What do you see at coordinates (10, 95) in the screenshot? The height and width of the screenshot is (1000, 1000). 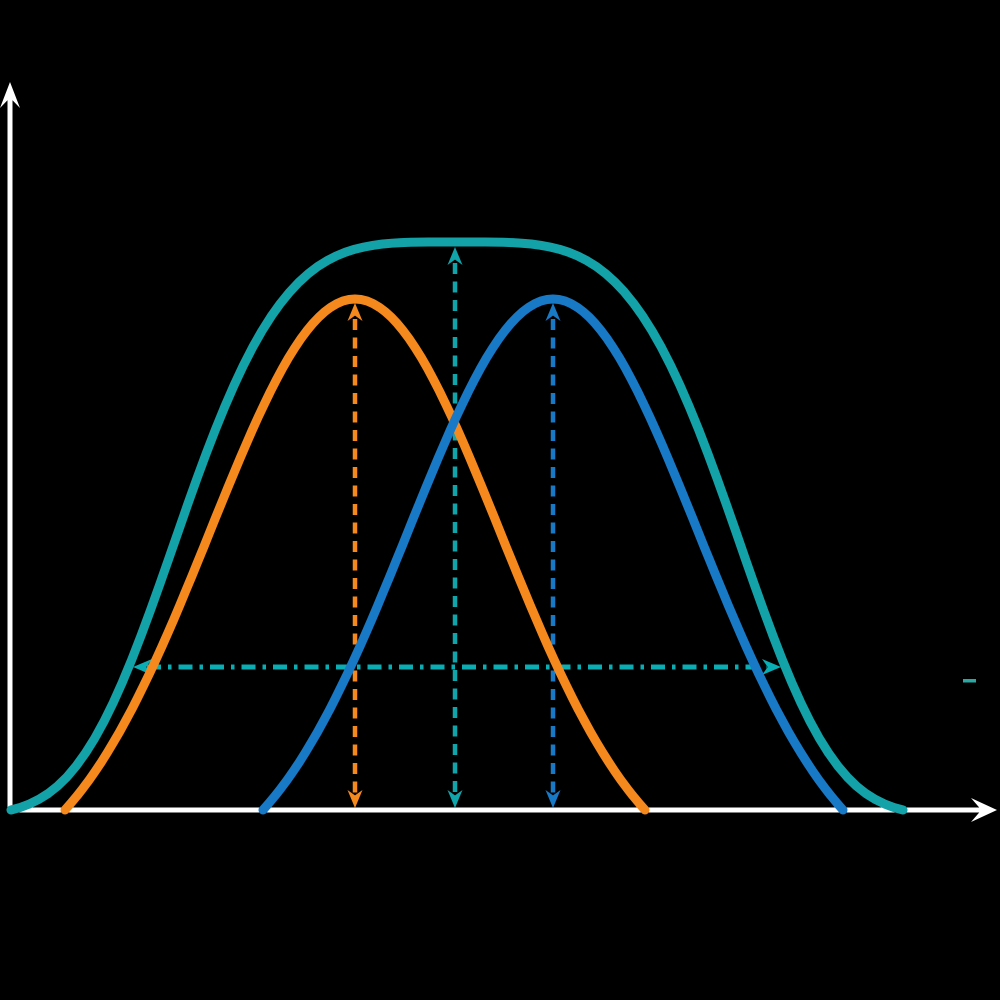 I see `y-axis-arrowhead` at bounding box center [10, 95].